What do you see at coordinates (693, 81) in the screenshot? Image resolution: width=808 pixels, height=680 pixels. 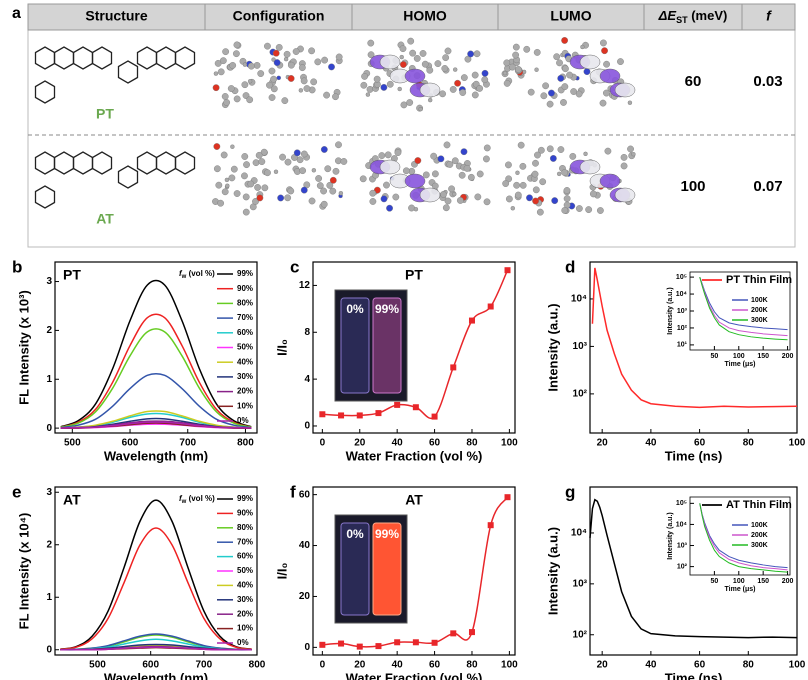 I see `delta-est-value: 60` at bounding box center [693, 81].